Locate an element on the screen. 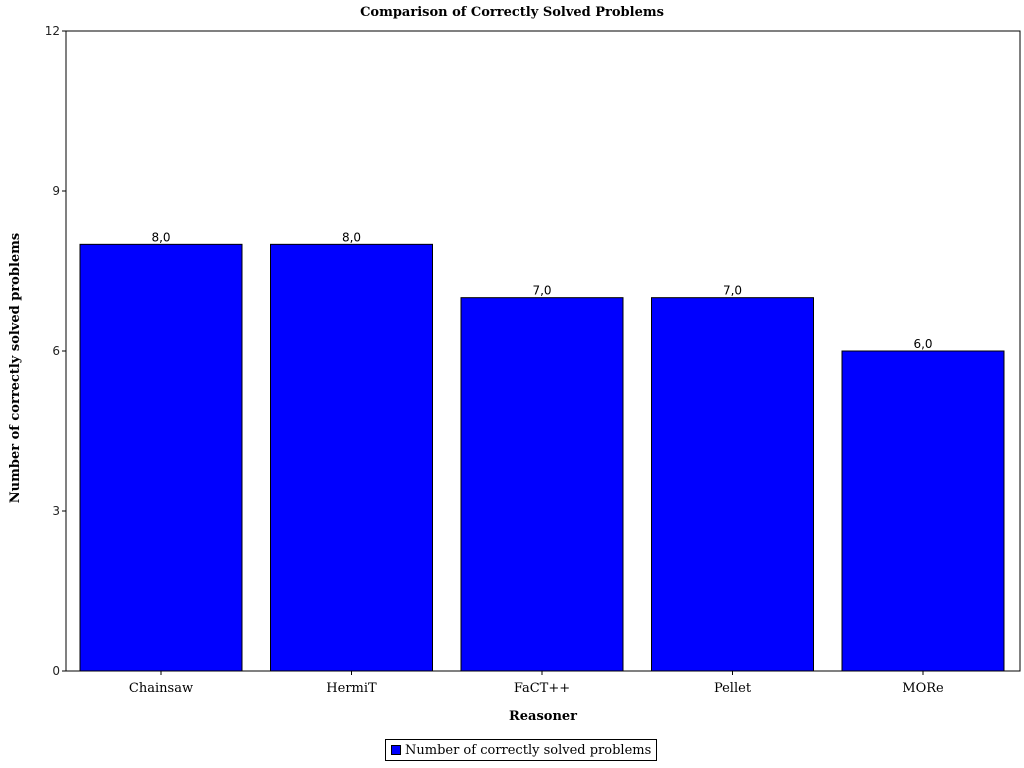 This screenshot has width=1024, height=768. x-tick-label: MORe is located at coordinates (923, 688).